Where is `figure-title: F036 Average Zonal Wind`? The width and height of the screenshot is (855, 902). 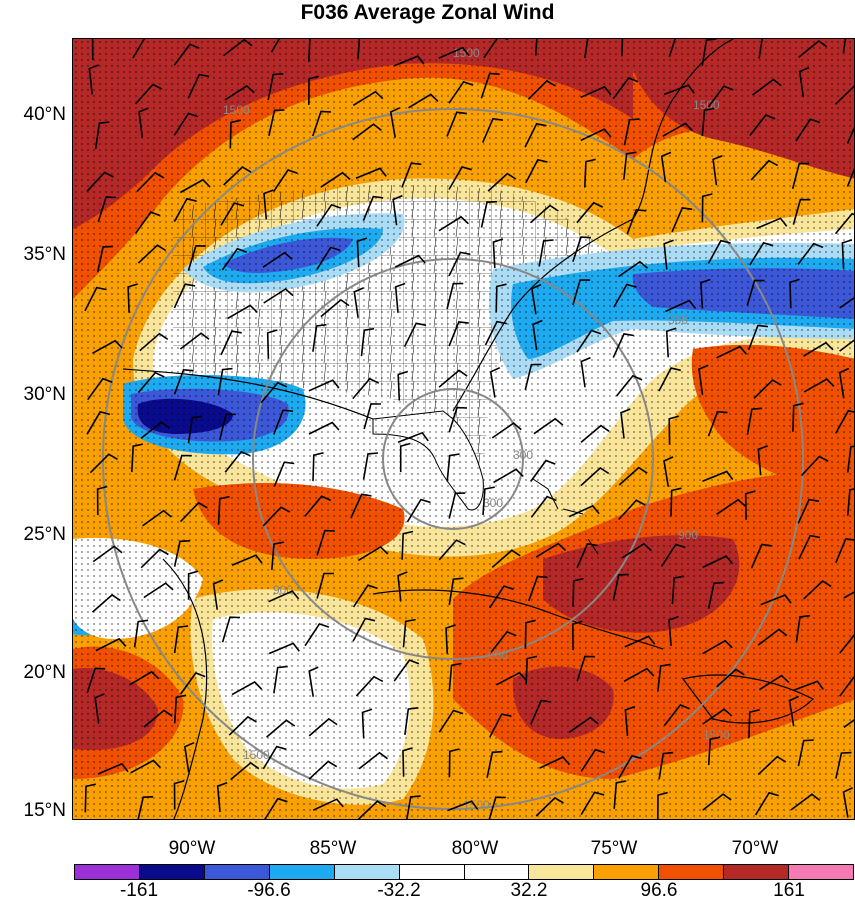
figure-title: F036 Average Zonal Wind is located at coordinates (427, 13).